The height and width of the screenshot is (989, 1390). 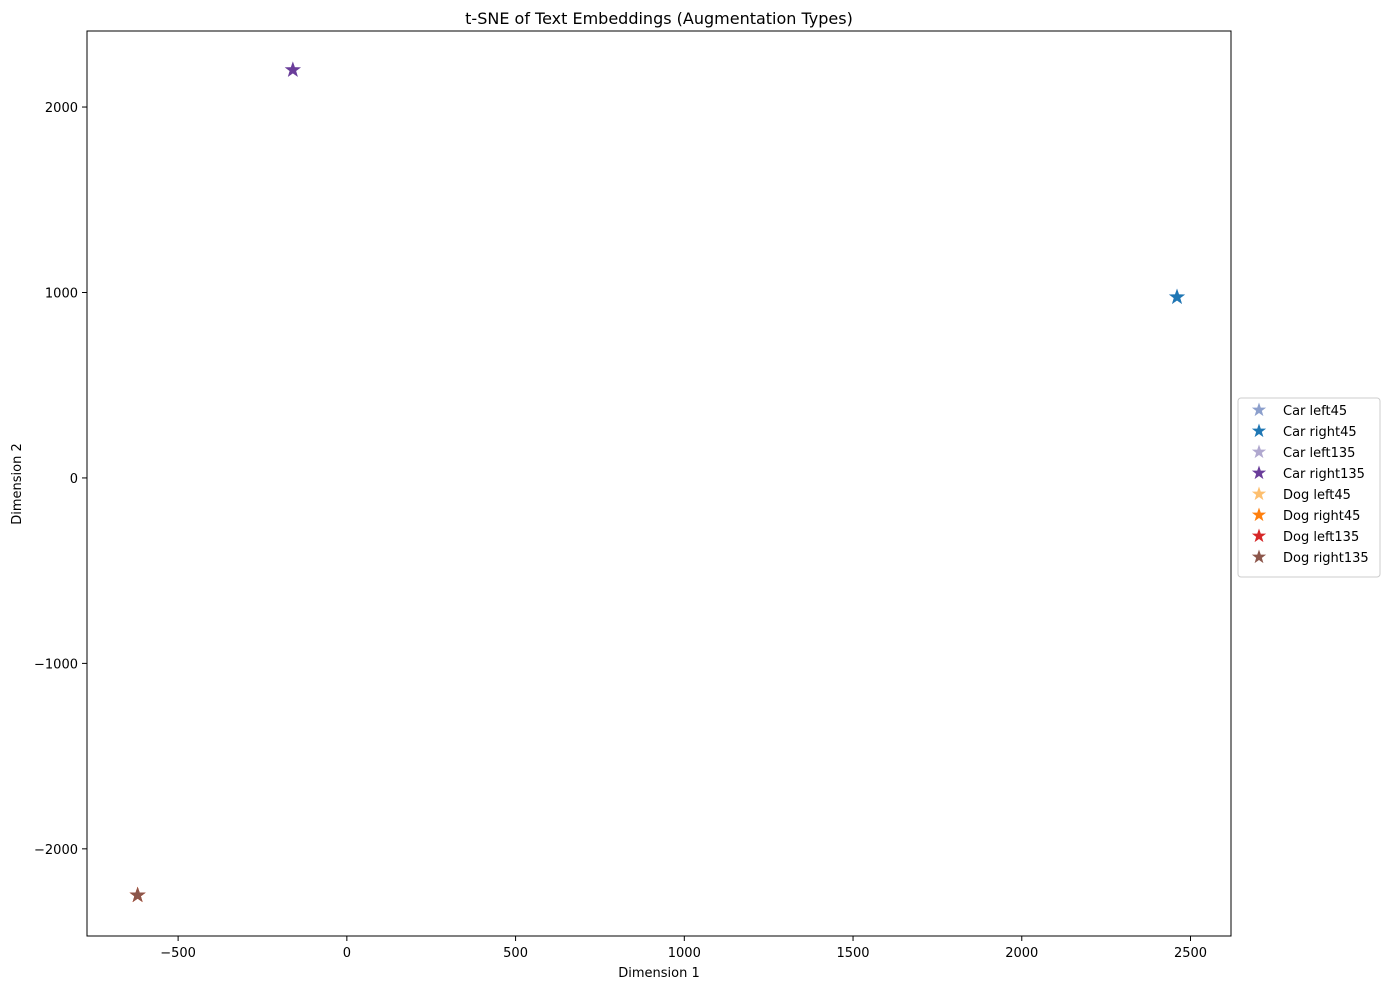 I want to click on y-axis-label: Dimension 2, so click(x=17, y=484).